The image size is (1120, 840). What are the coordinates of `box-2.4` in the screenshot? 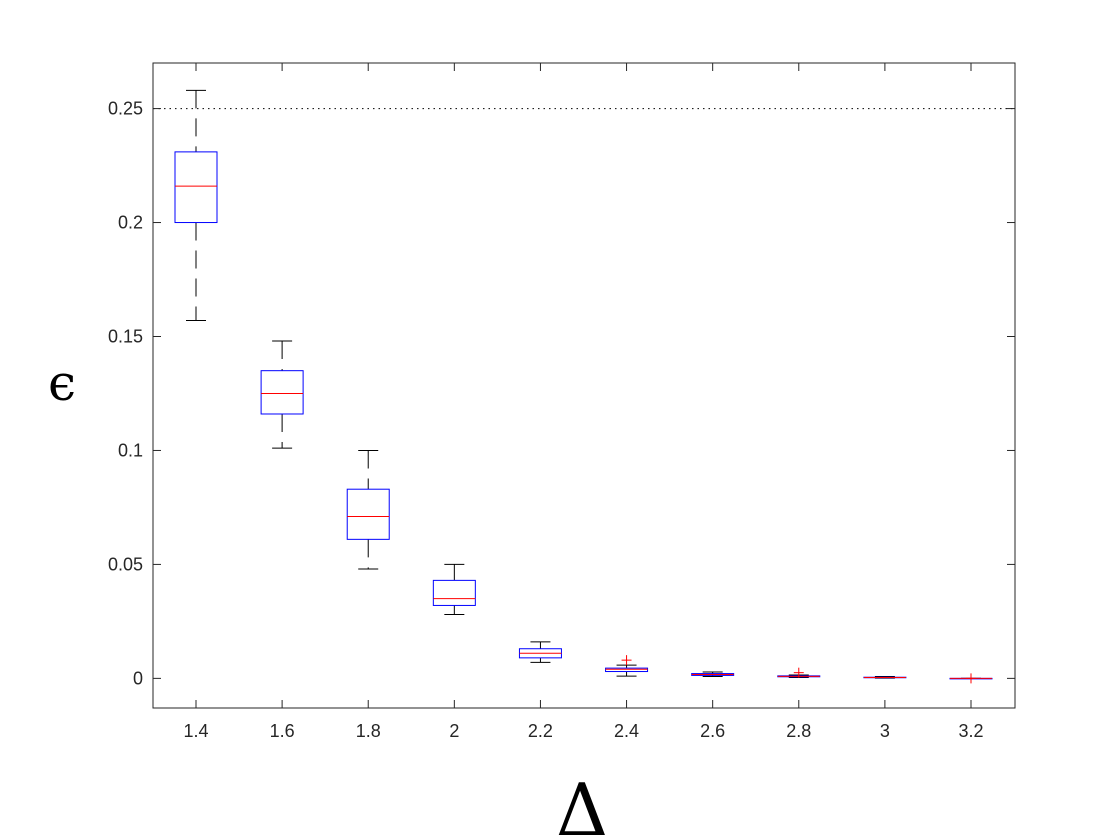 It's located at (627, 666).